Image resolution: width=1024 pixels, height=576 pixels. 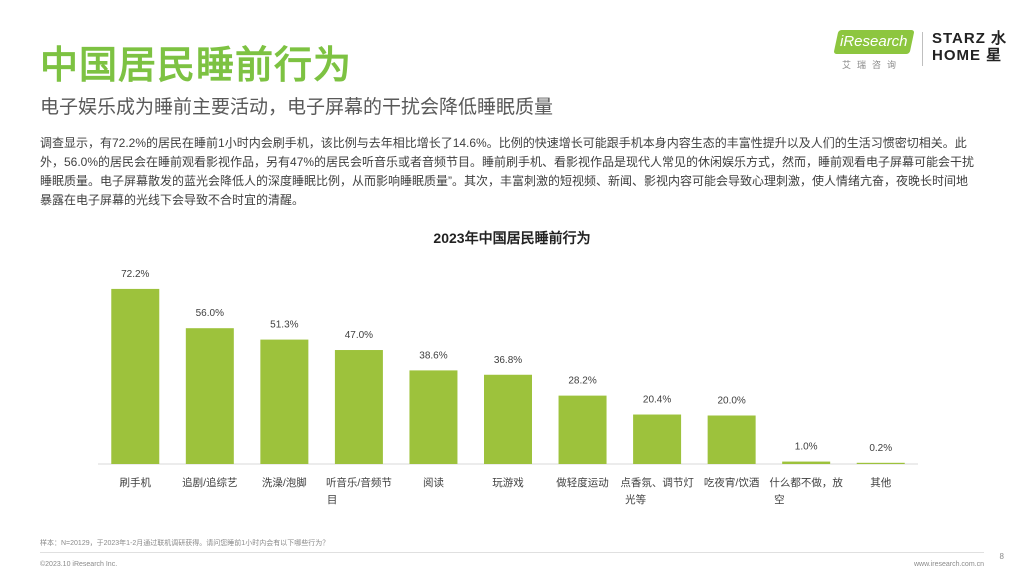 I want to click on category-label-6: 做轻度运动, so click(x=582, y=482).